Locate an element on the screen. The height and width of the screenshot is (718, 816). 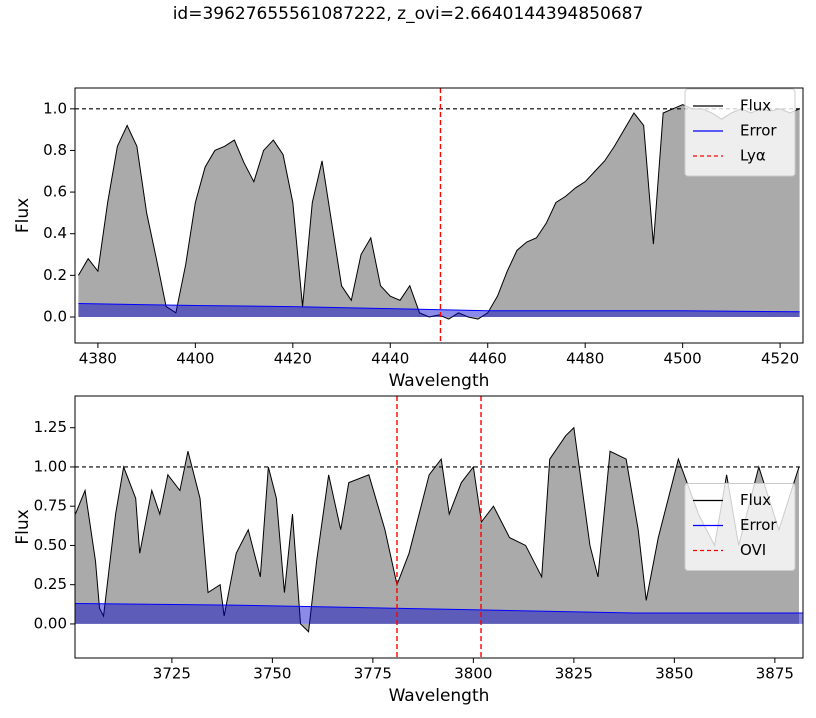
y-tick-label: 0.0 is located at coordinates (55, 316).